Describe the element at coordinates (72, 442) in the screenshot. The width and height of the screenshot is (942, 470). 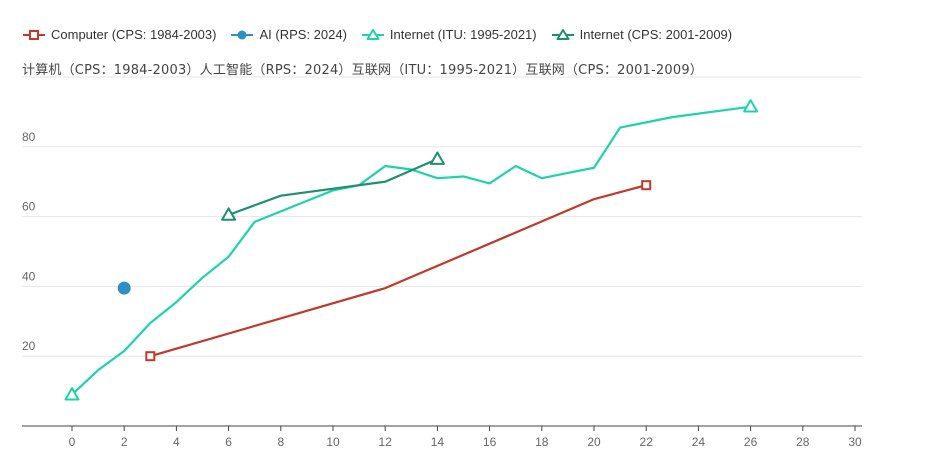
I see `x-tick-label: 0` at that location.